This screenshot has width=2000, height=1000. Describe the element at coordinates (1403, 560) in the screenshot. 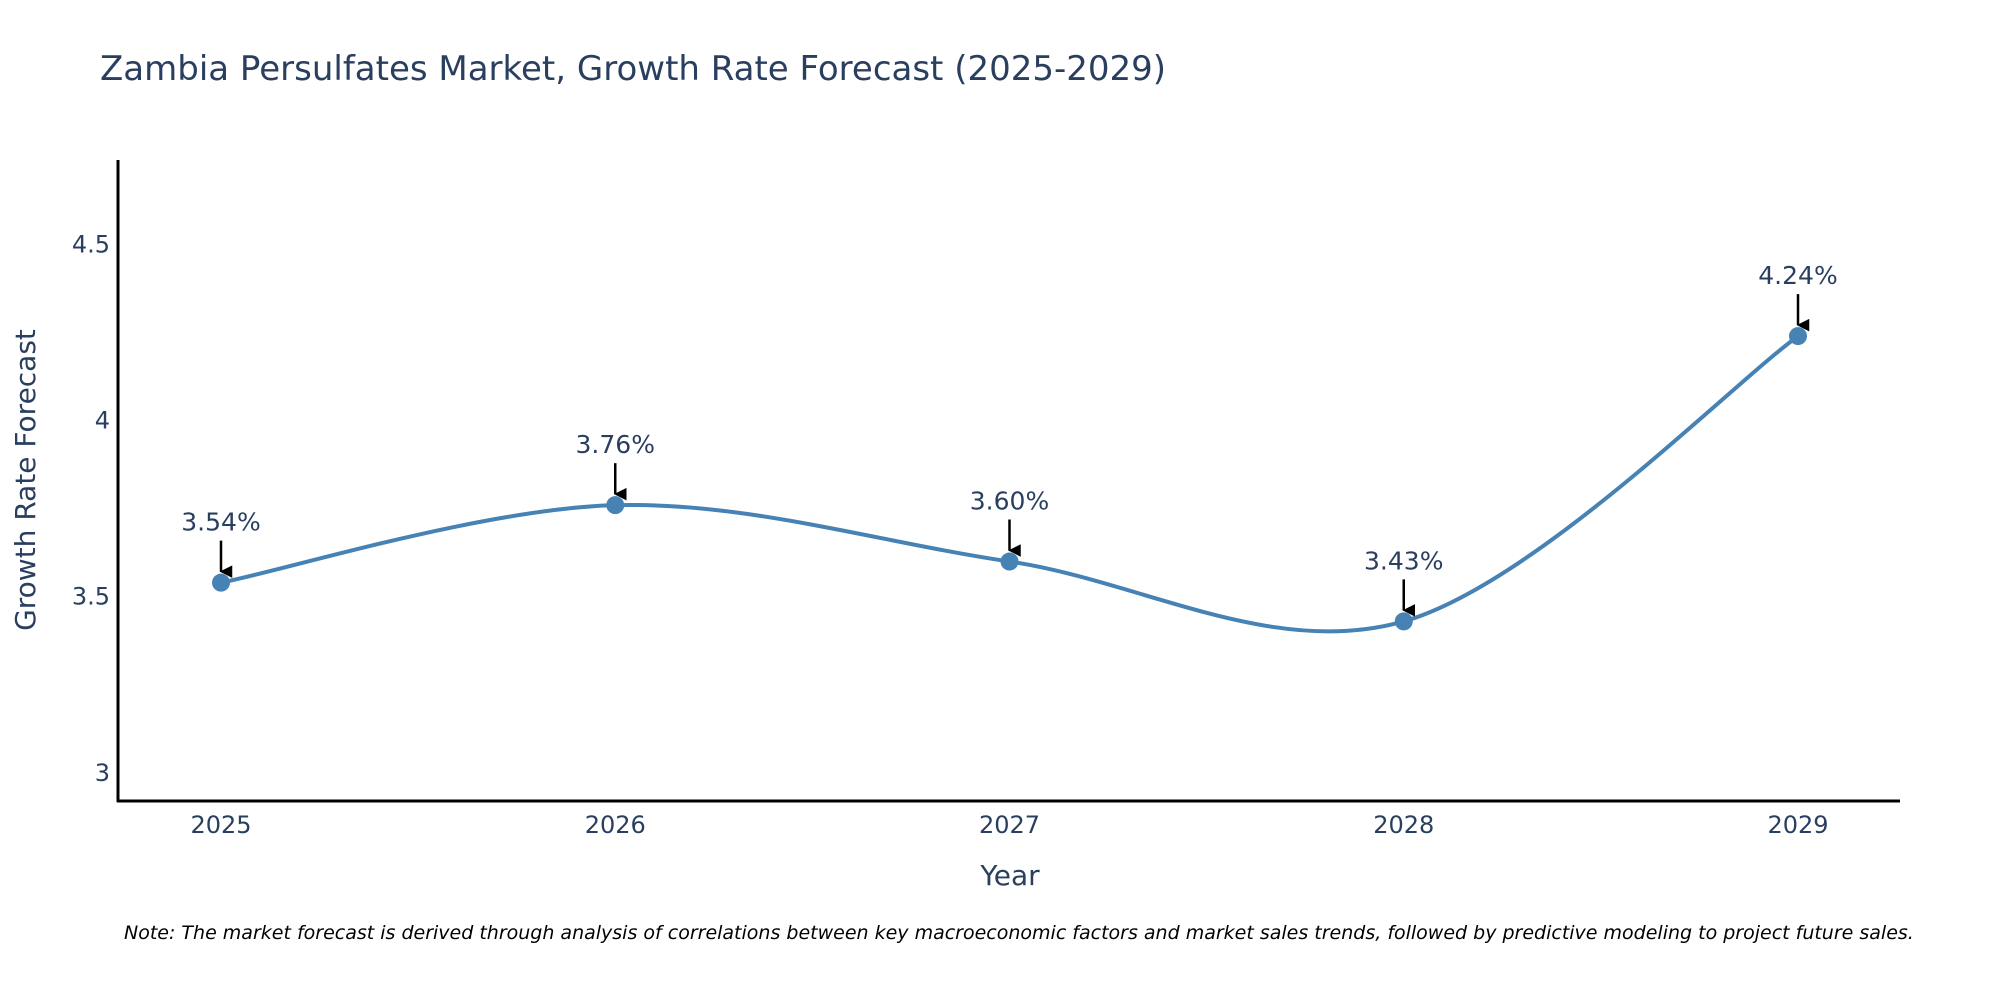

I see `data-label: 3.43%` at that location.